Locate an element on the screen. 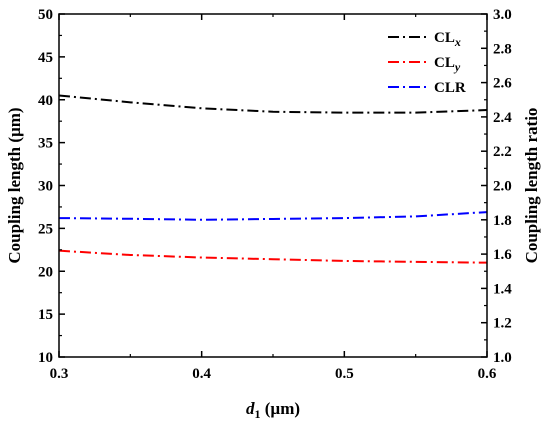 The height and width of the screenshot is (429, 550). x-axis-title-subscript: 1 is located at coordinates (257, 414).